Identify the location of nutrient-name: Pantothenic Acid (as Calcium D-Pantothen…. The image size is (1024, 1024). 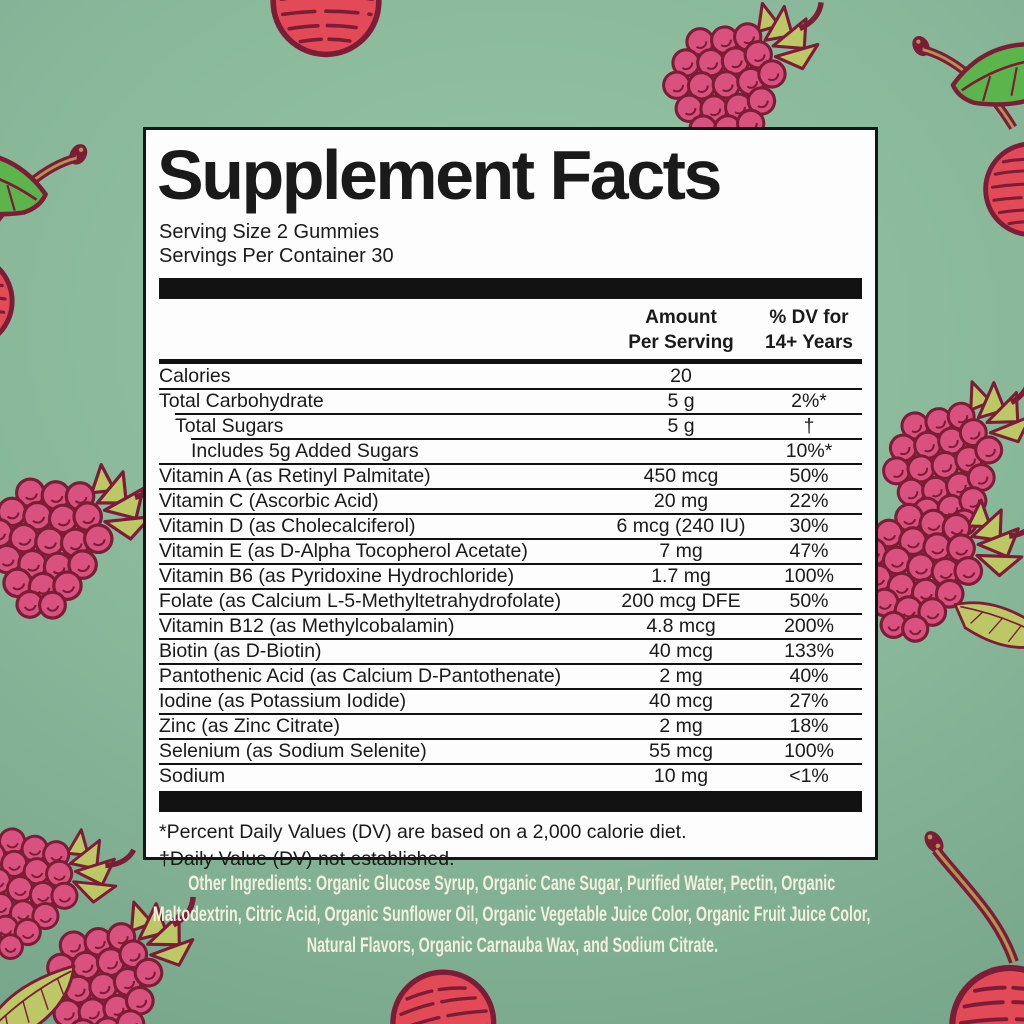
(360, 676).